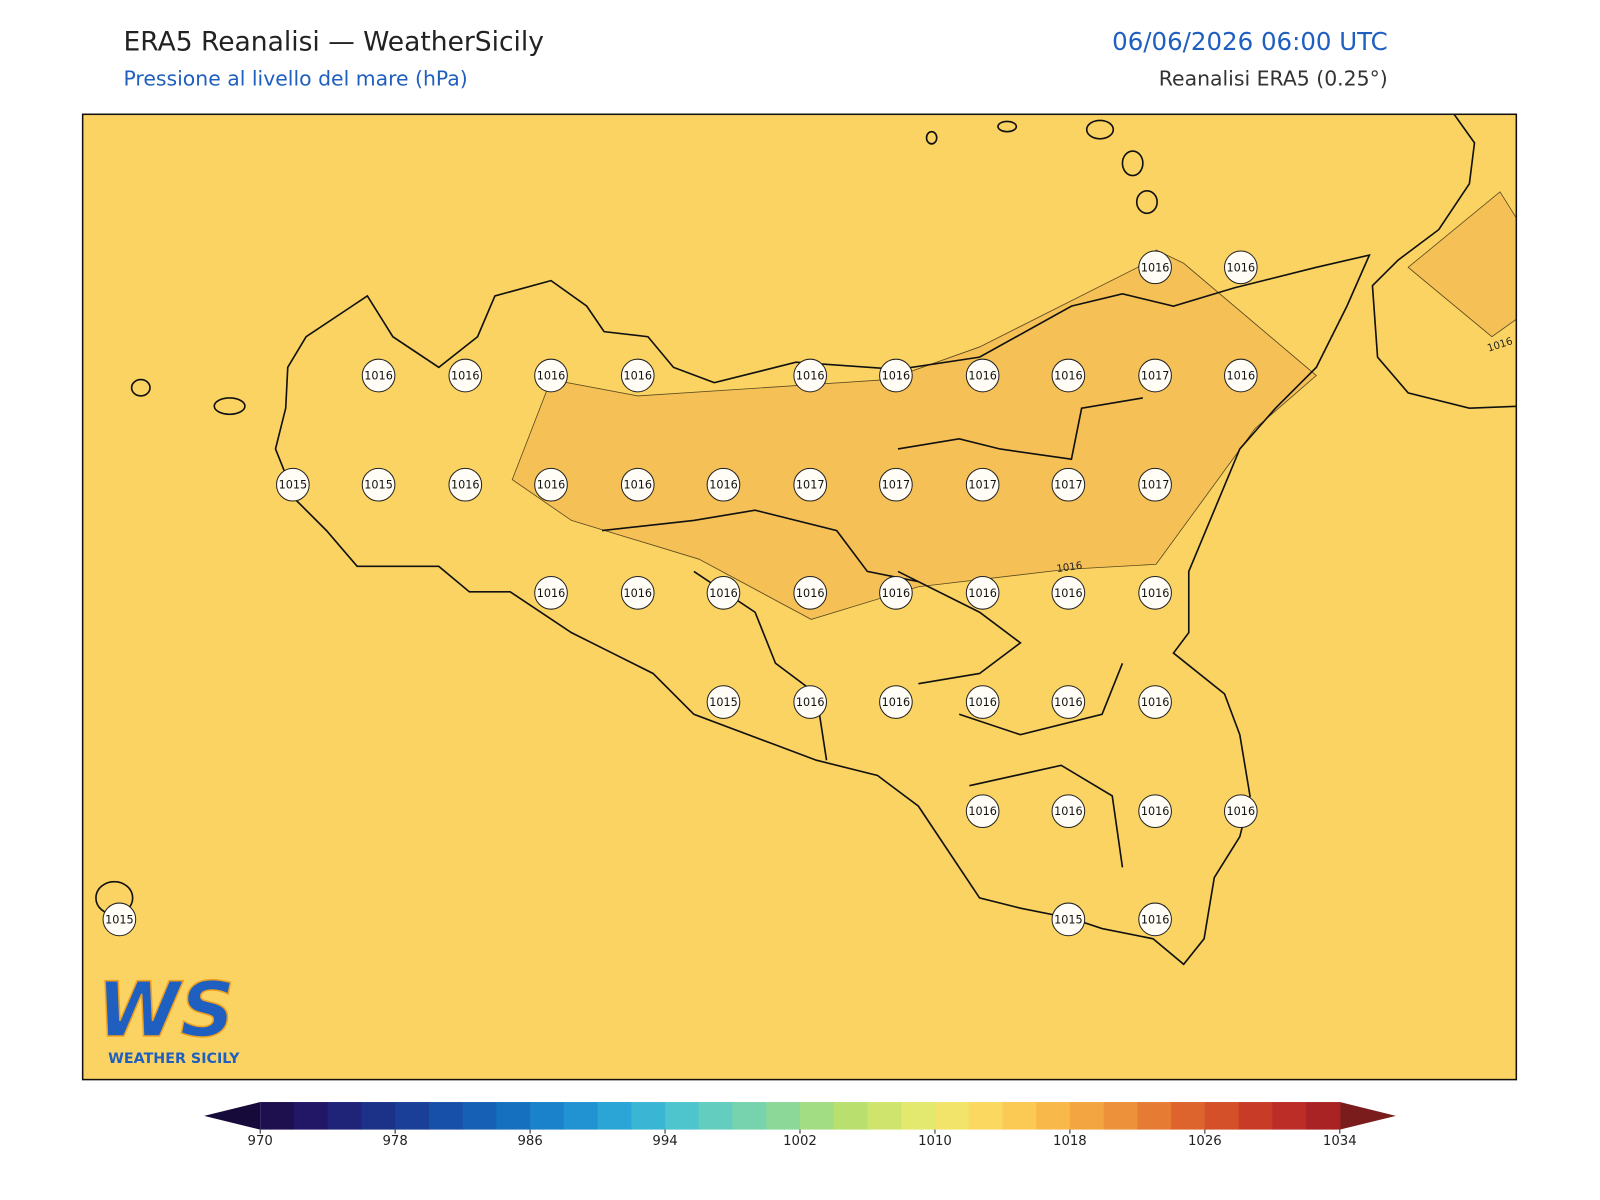 The image size is (1600, 1200). What do you see at coordinates (800, 1141) in the screenshot?
I see `colorbar-tick-label: 1002` at bounding box center [800, 1141].